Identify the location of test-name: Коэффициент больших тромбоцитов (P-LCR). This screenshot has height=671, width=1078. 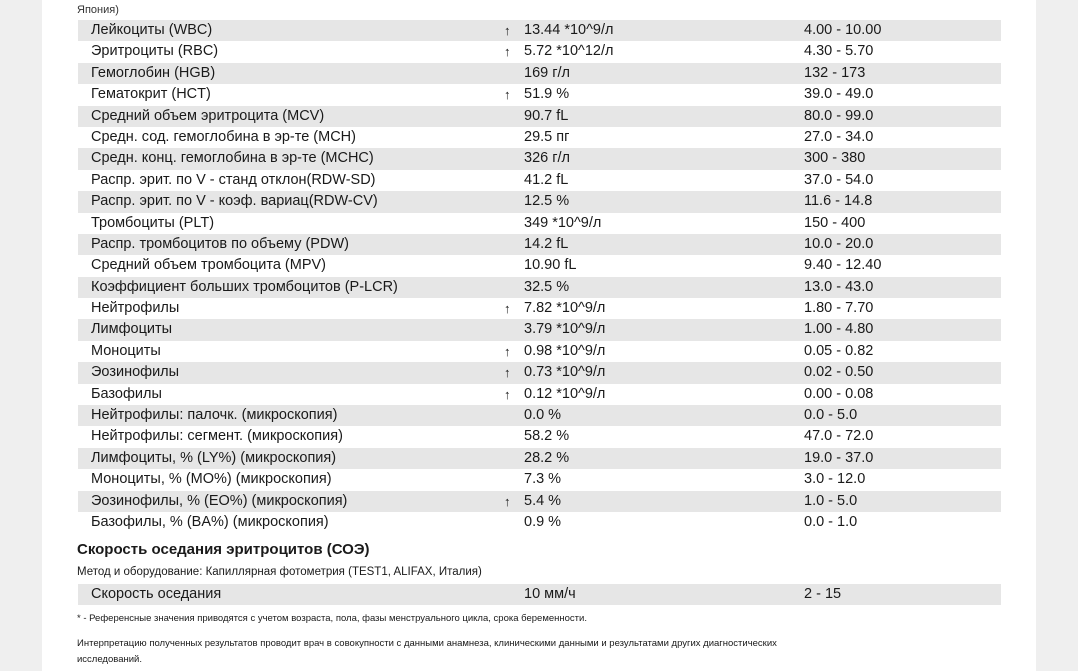
(244, 286).